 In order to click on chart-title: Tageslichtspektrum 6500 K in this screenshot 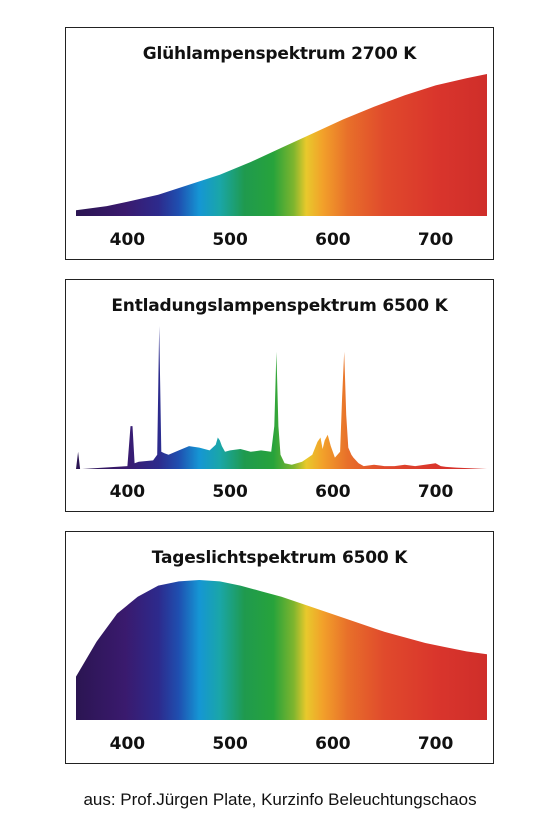, I will do `click(279, 558)`.